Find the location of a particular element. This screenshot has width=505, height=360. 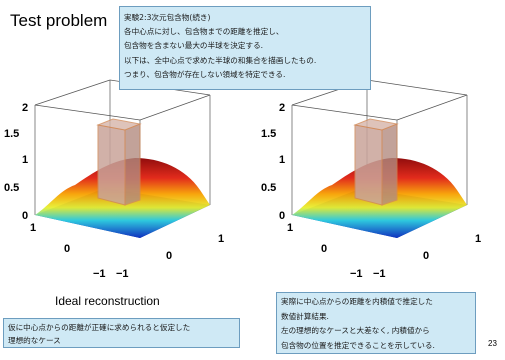

note-line: 仮に中心点からの距離が正確に求められると仮定した is located at coordinates (99, 327).